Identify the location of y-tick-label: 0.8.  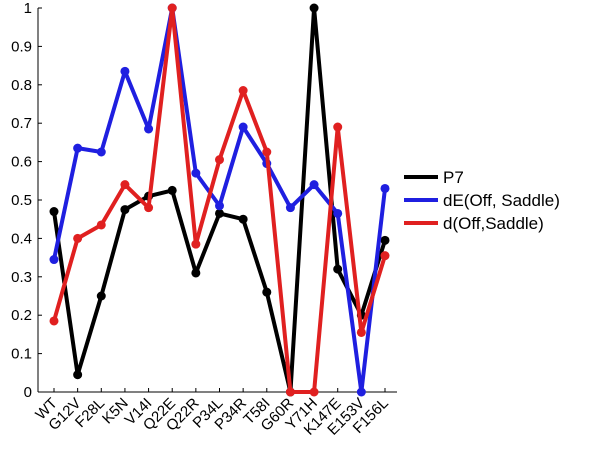
(21, 85).